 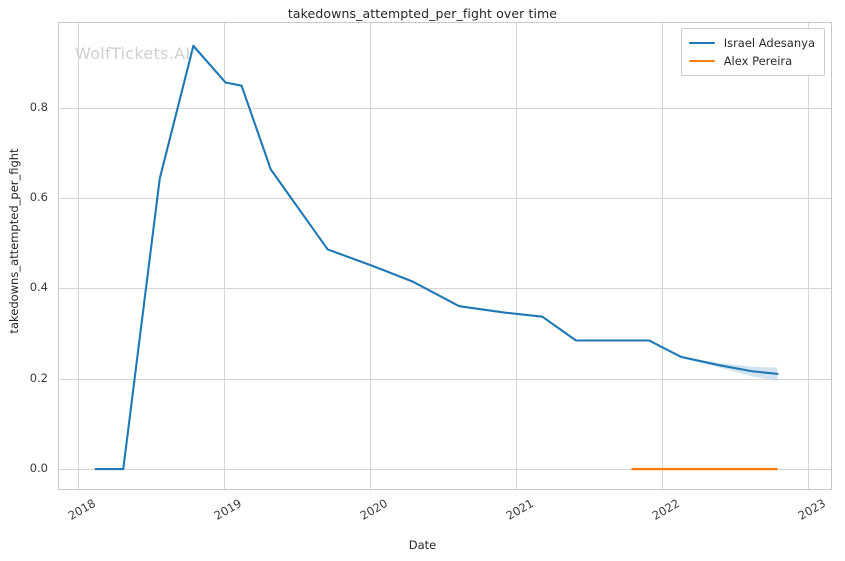 I want to click on legend-swatch-alex-pereira, so click(x=701, y=61).